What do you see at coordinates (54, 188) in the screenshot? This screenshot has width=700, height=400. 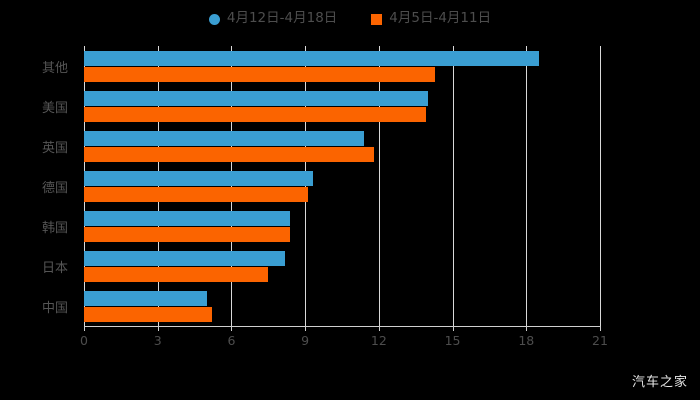 I see `category-label: 德国` at bounding box center [54, 188].